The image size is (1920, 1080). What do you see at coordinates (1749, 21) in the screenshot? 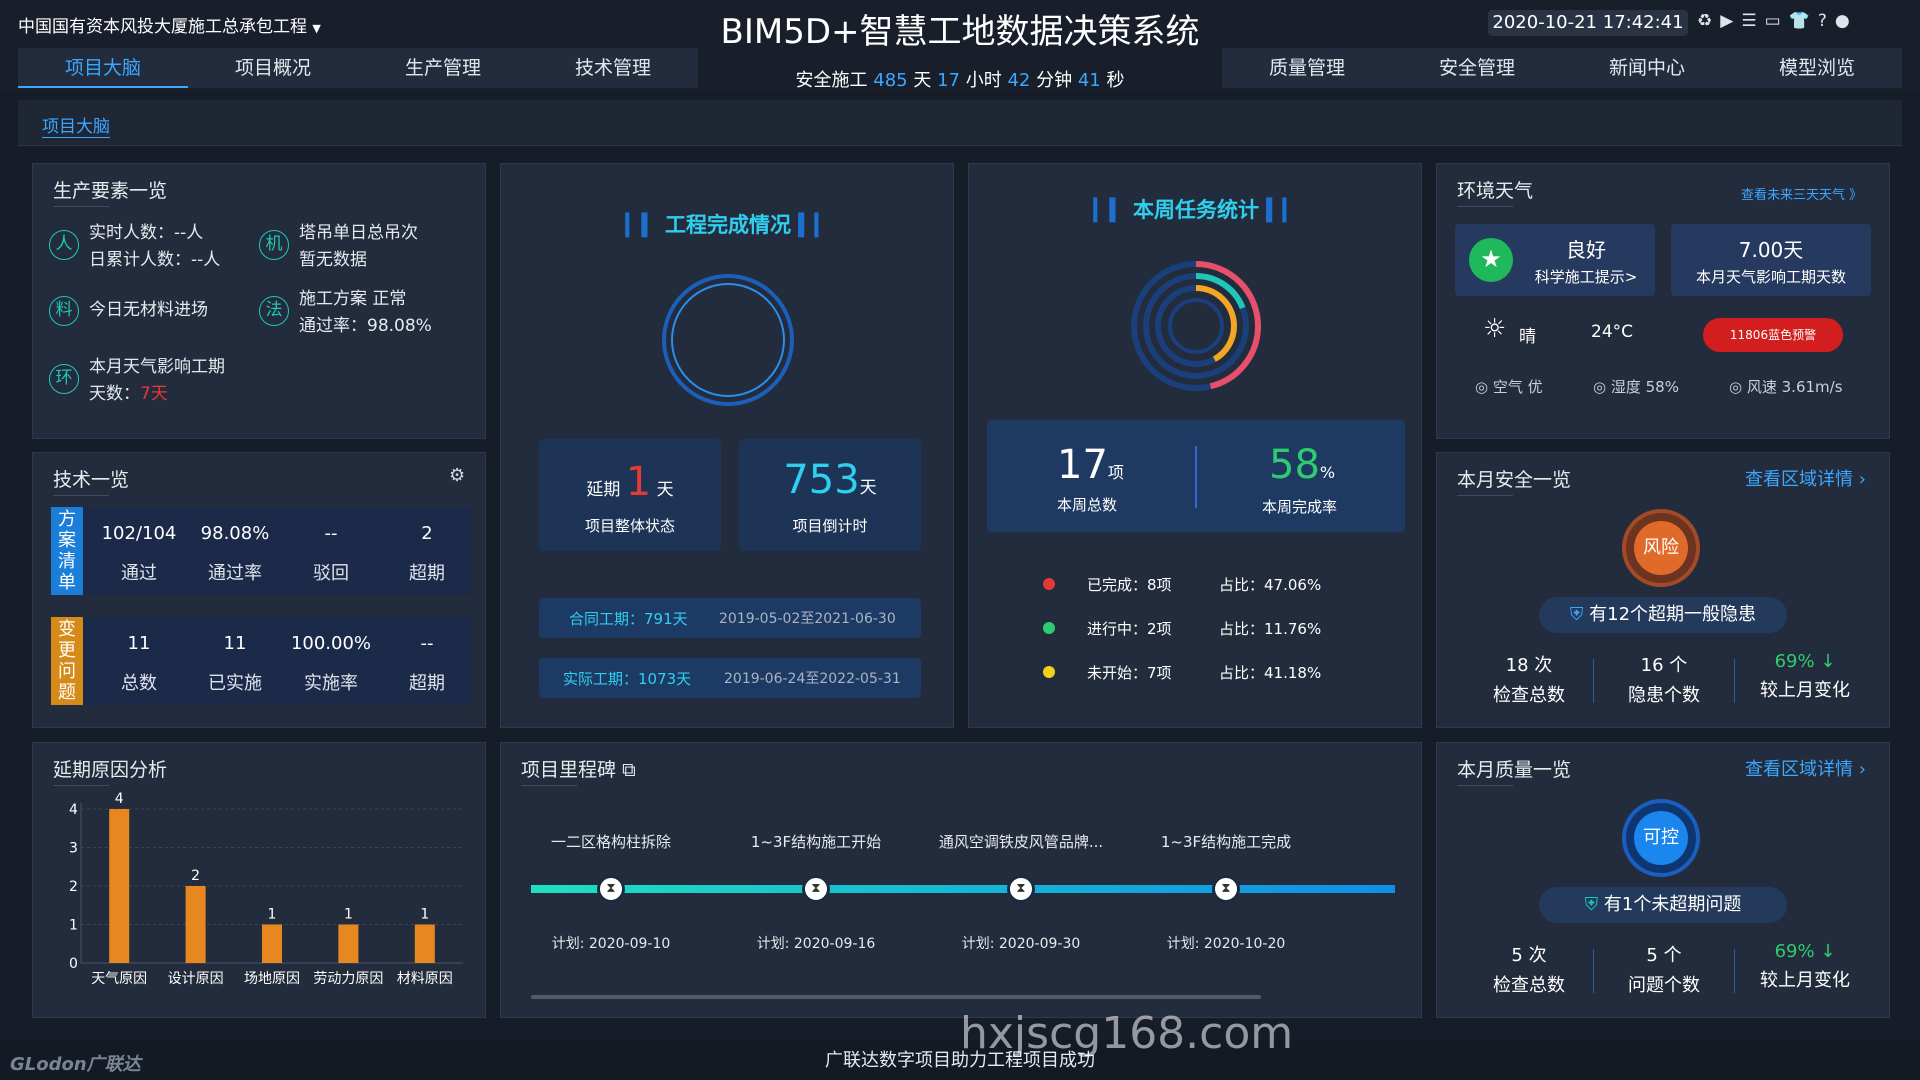
I see `server-icon: ☰` at bounding box center [1749, 21].